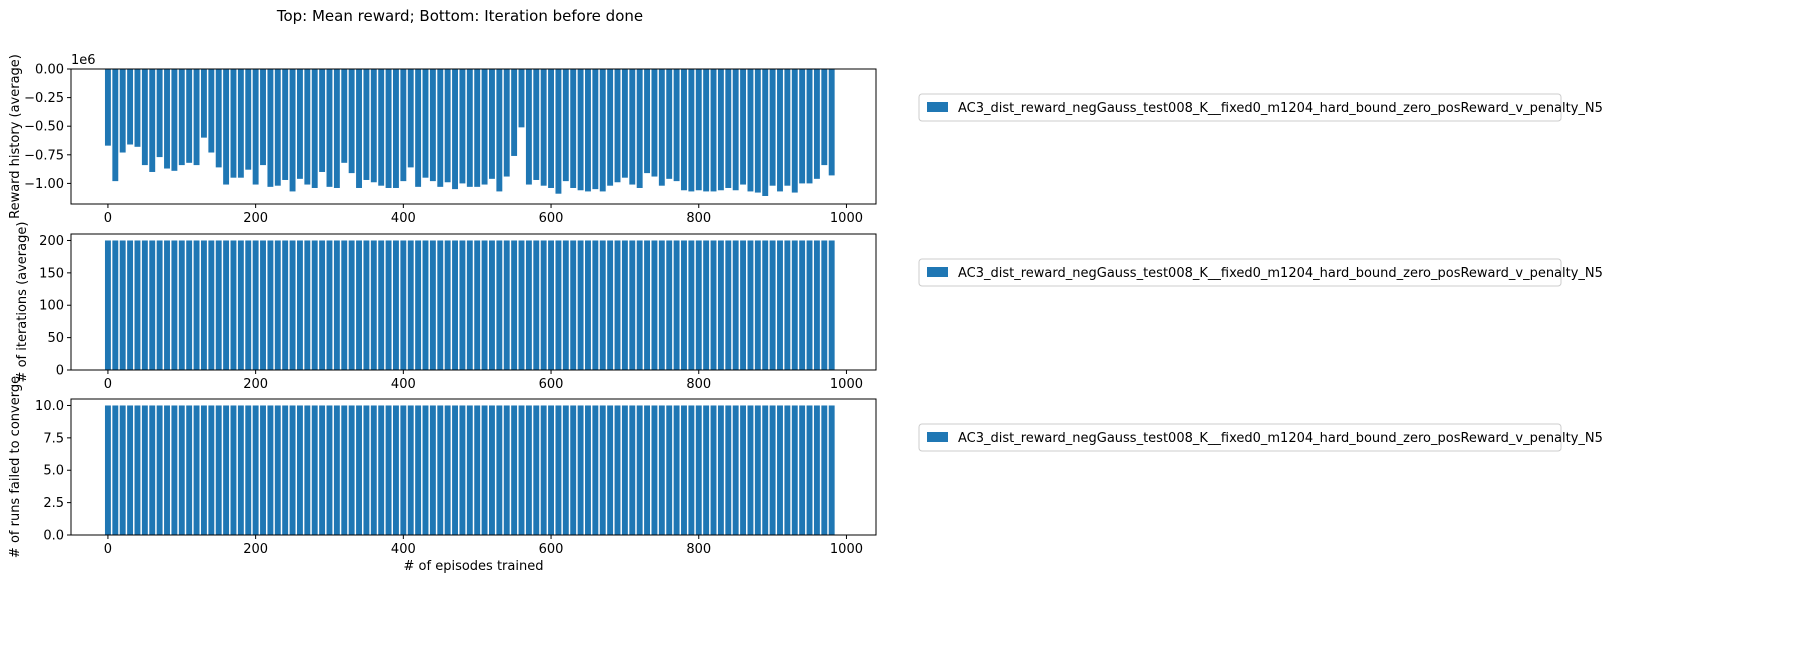 This screenshot has width=1815, height=672. Describe the element at coordinates (551, 384) in the screenshot. I see `x-tick-label: 600` at that location.